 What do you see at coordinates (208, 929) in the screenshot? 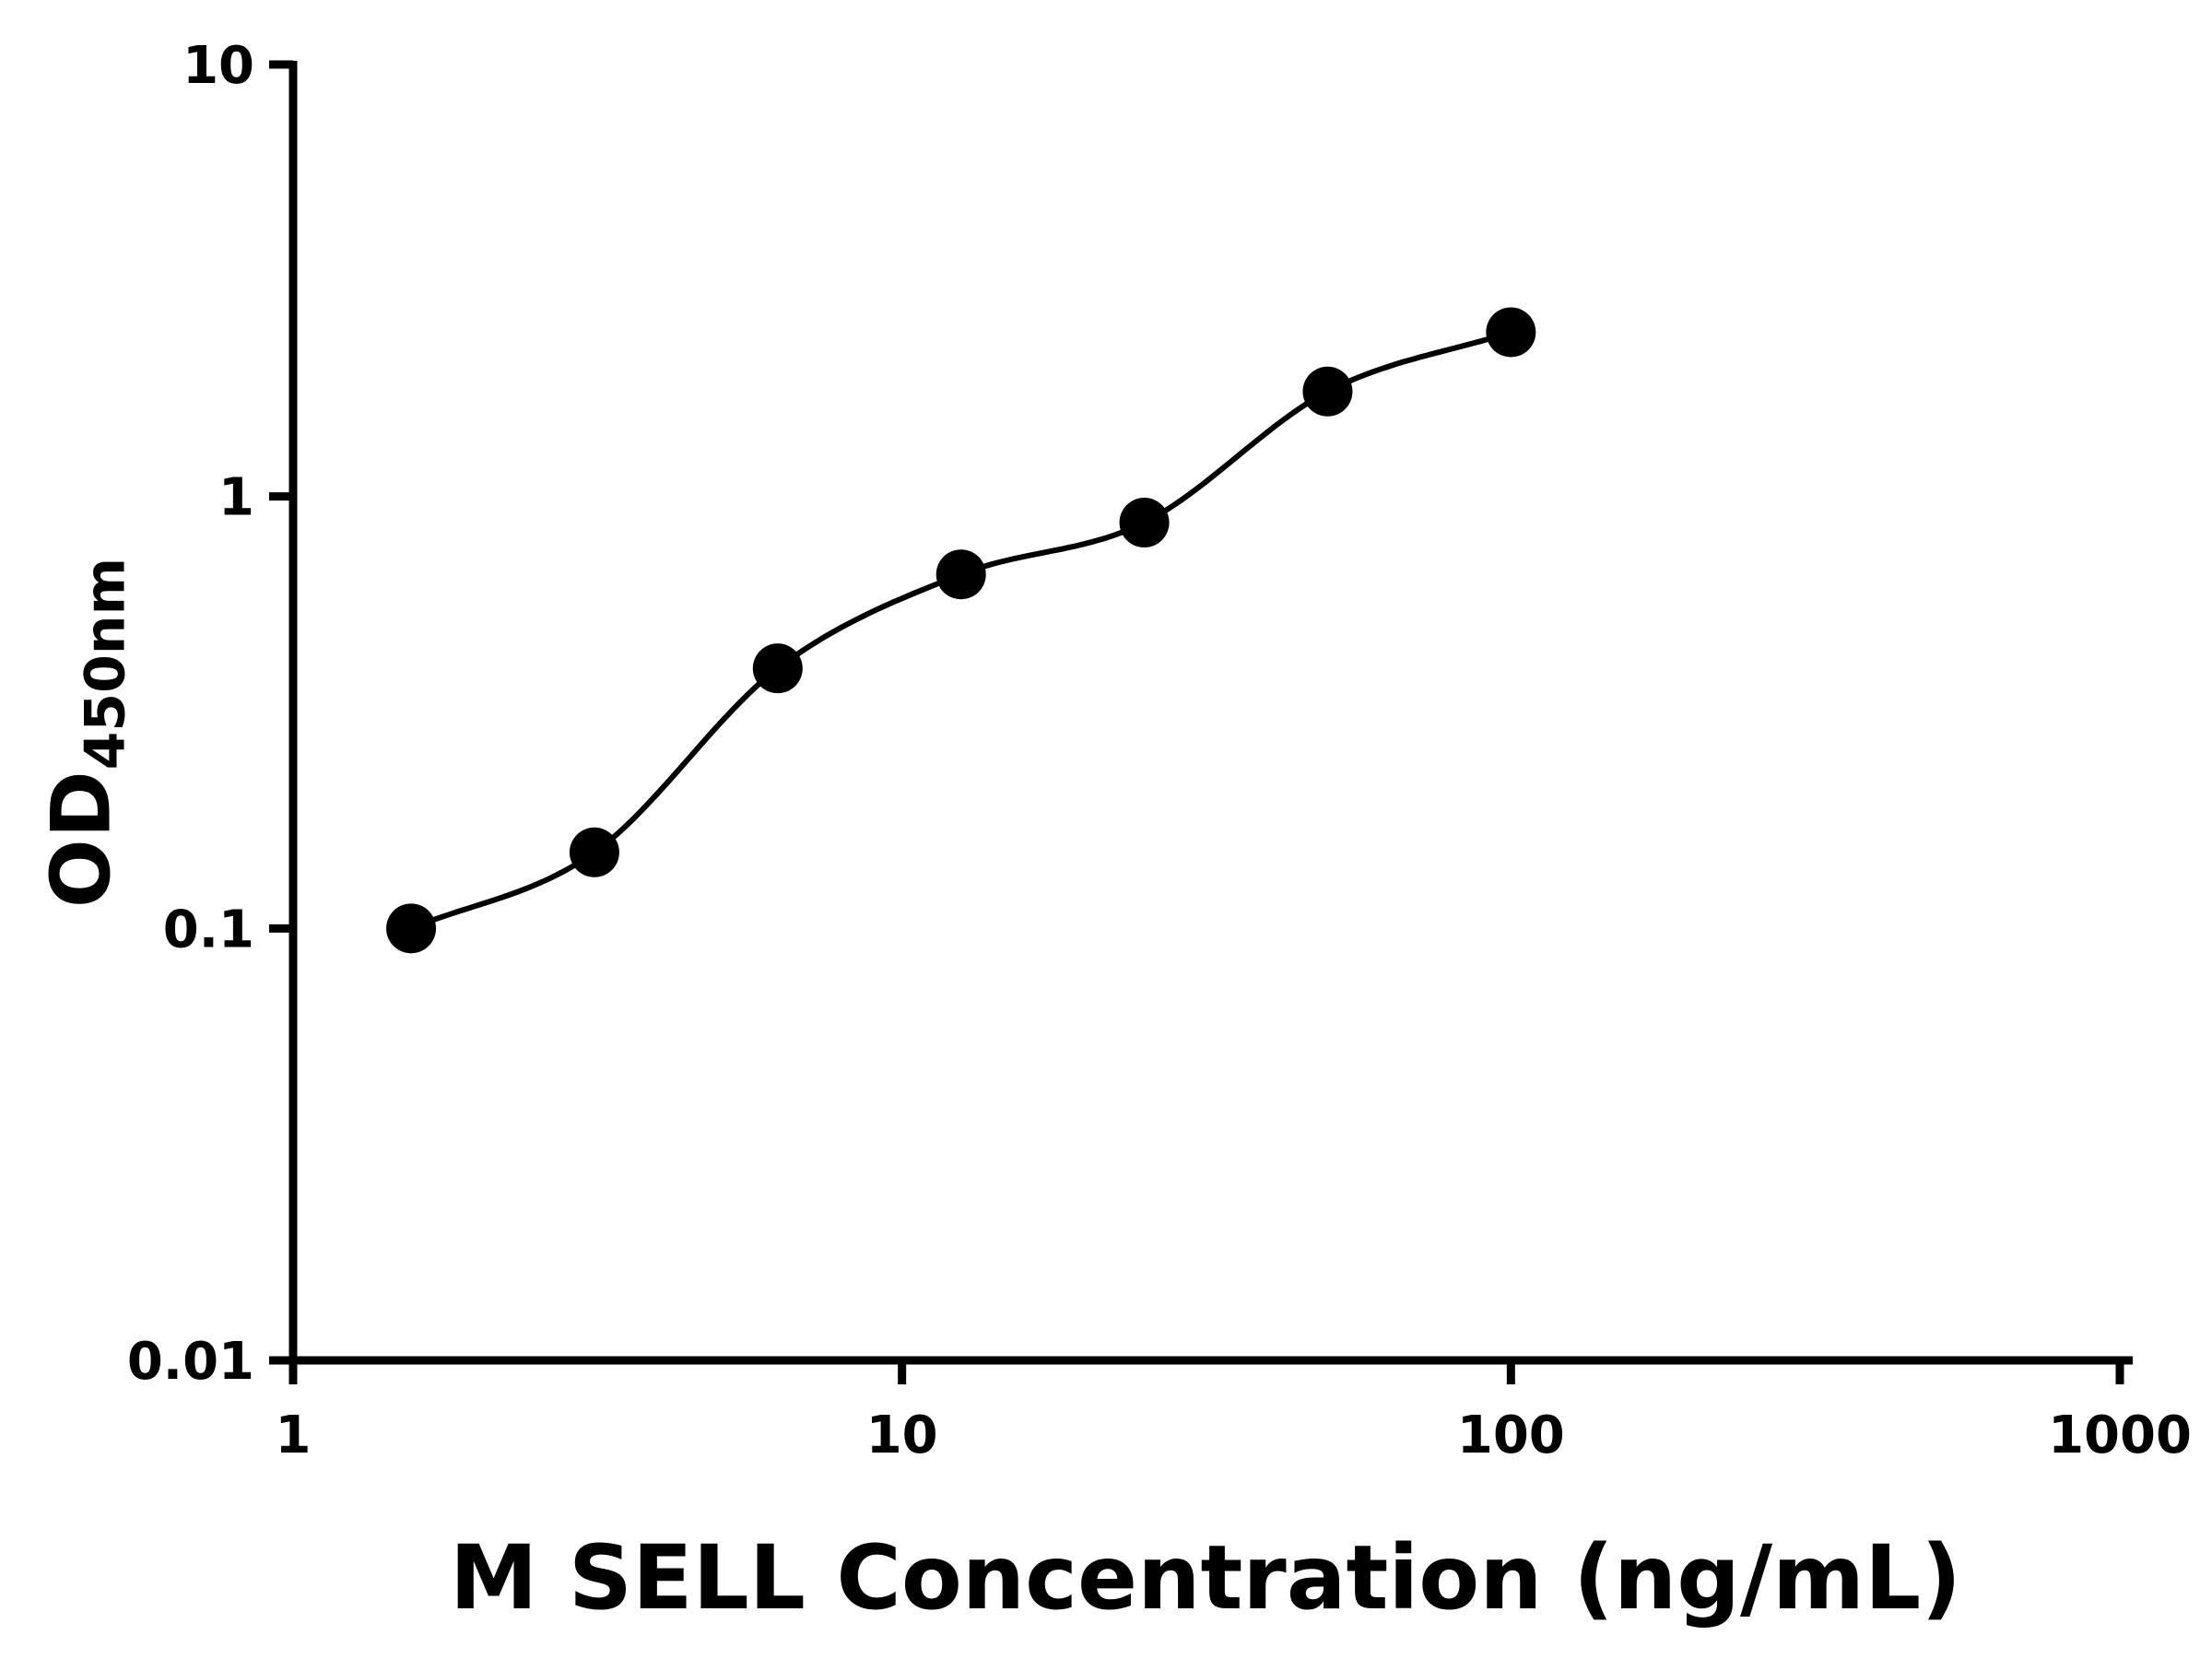
I see `y-tick-label: 0.1` at bounding box center [208, 929].